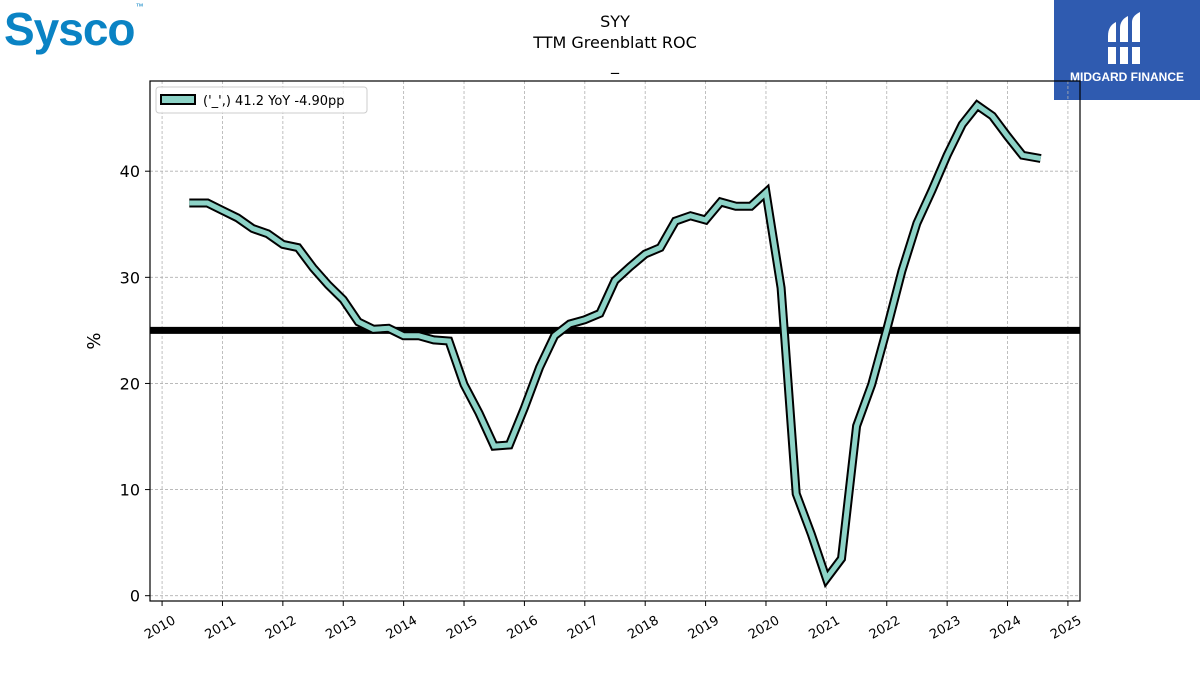 This screenshot has height=675, width=1200. What do you see at coordinates (1124, 38) in the screenshot?
I see `midgard-mark-icon` at bounding box center [1124, 38].